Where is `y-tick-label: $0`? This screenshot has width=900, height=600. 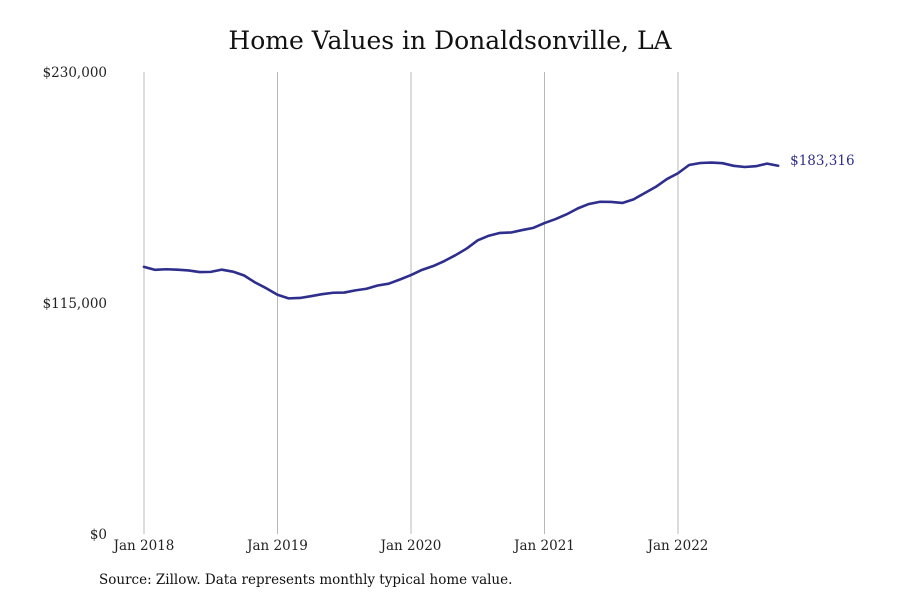 y-tick-label: $0 is located at coordinates (98, 535).